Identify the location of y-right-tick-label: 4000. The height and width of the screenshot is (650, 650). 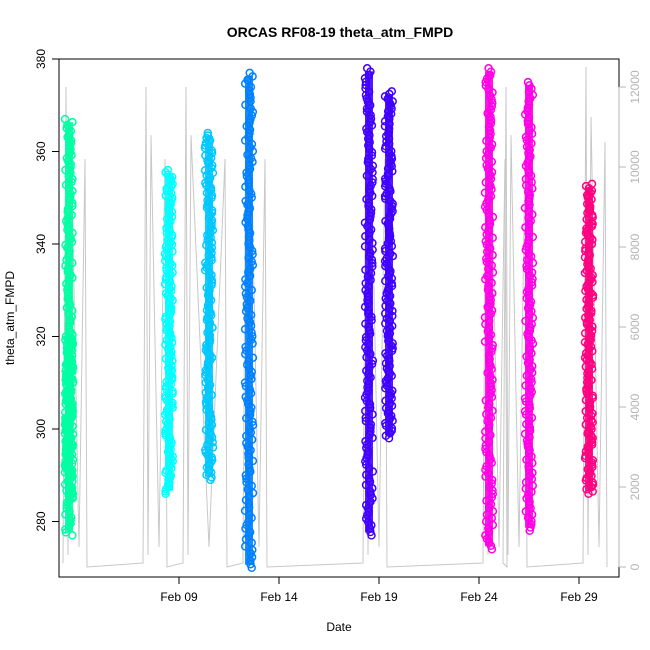
(635, 406).